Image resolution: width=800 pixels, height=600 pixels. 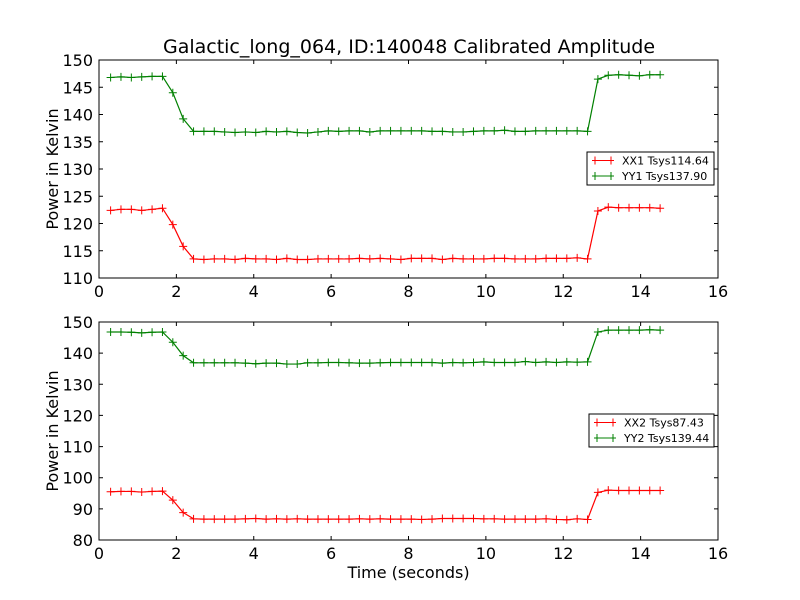 What do you see at coordinates (650, 168) in the screenshot?
I see `legend-box` at bounding box center [650, 168].